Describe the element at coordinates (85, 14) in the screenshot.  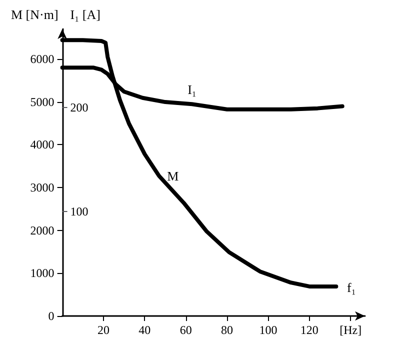
I see `y2-axis-title: I₁ [A]` at that location.